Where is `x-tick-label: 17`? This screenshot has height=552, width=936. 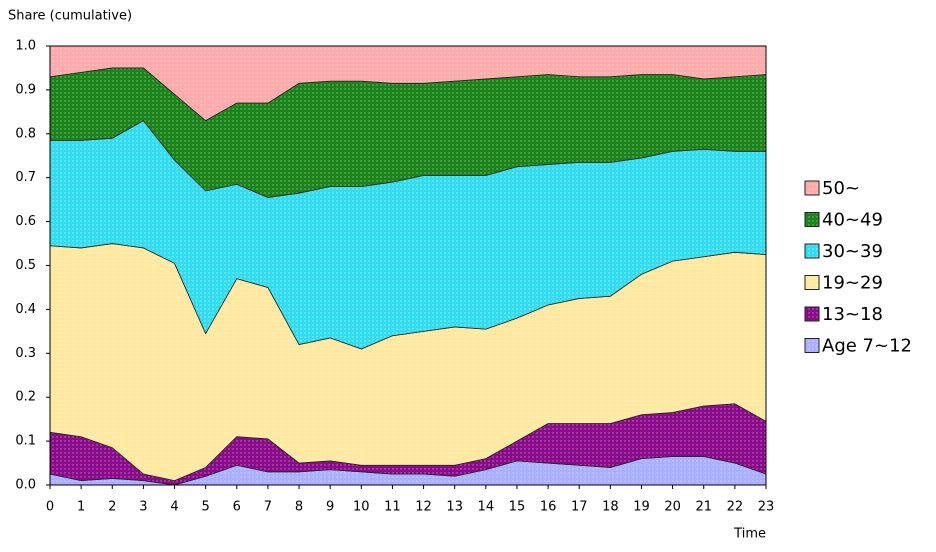
x-tick-label: 17 is located at coordinates (579, 507).